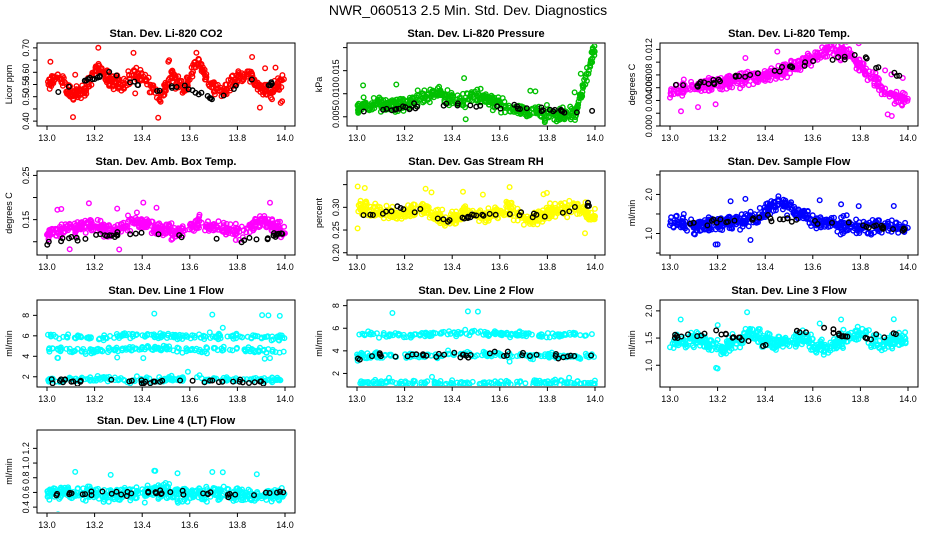 The height and width of the screenshot is (540, 936). Describe the element at coordinates (357, 399) in the screenshot. I see `x-tick-label: 13.0` at that location.